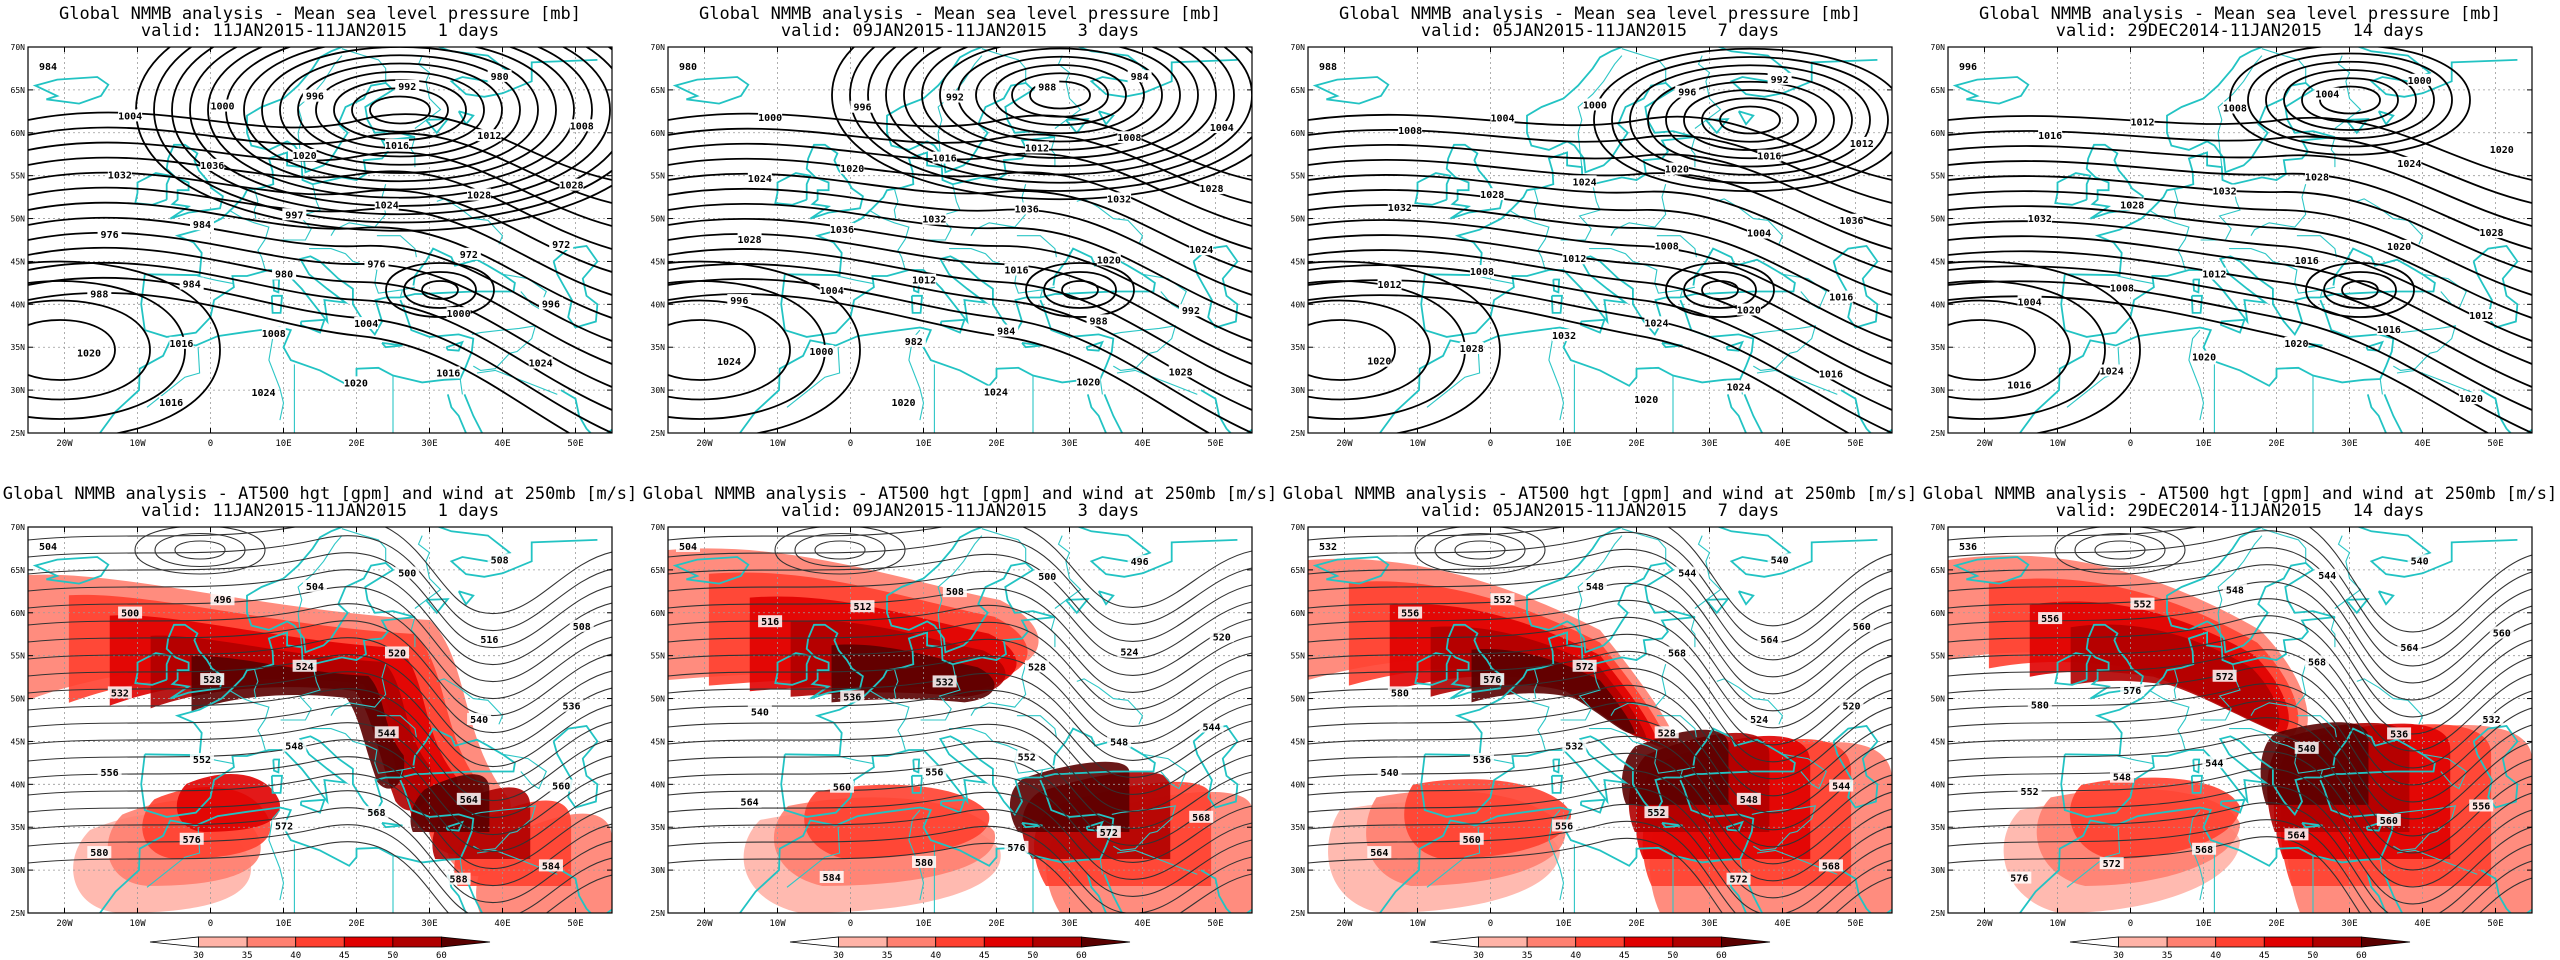 The height and width of the screenshot is (960, 2560). What do you see at coordinates (1600, 511) in the screenshot?
I see `panel-valid-period: valid: 05JAN2015-11JAN2015 7 days` at bounding box center [1600, 511].